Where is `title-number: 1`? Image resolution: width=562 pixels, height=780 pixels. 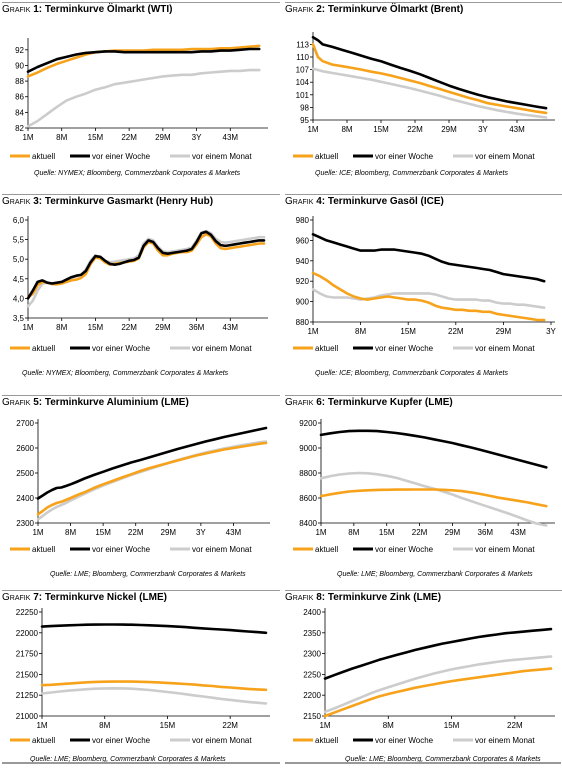 title-number: 1 is located at coordinates (36, 9).